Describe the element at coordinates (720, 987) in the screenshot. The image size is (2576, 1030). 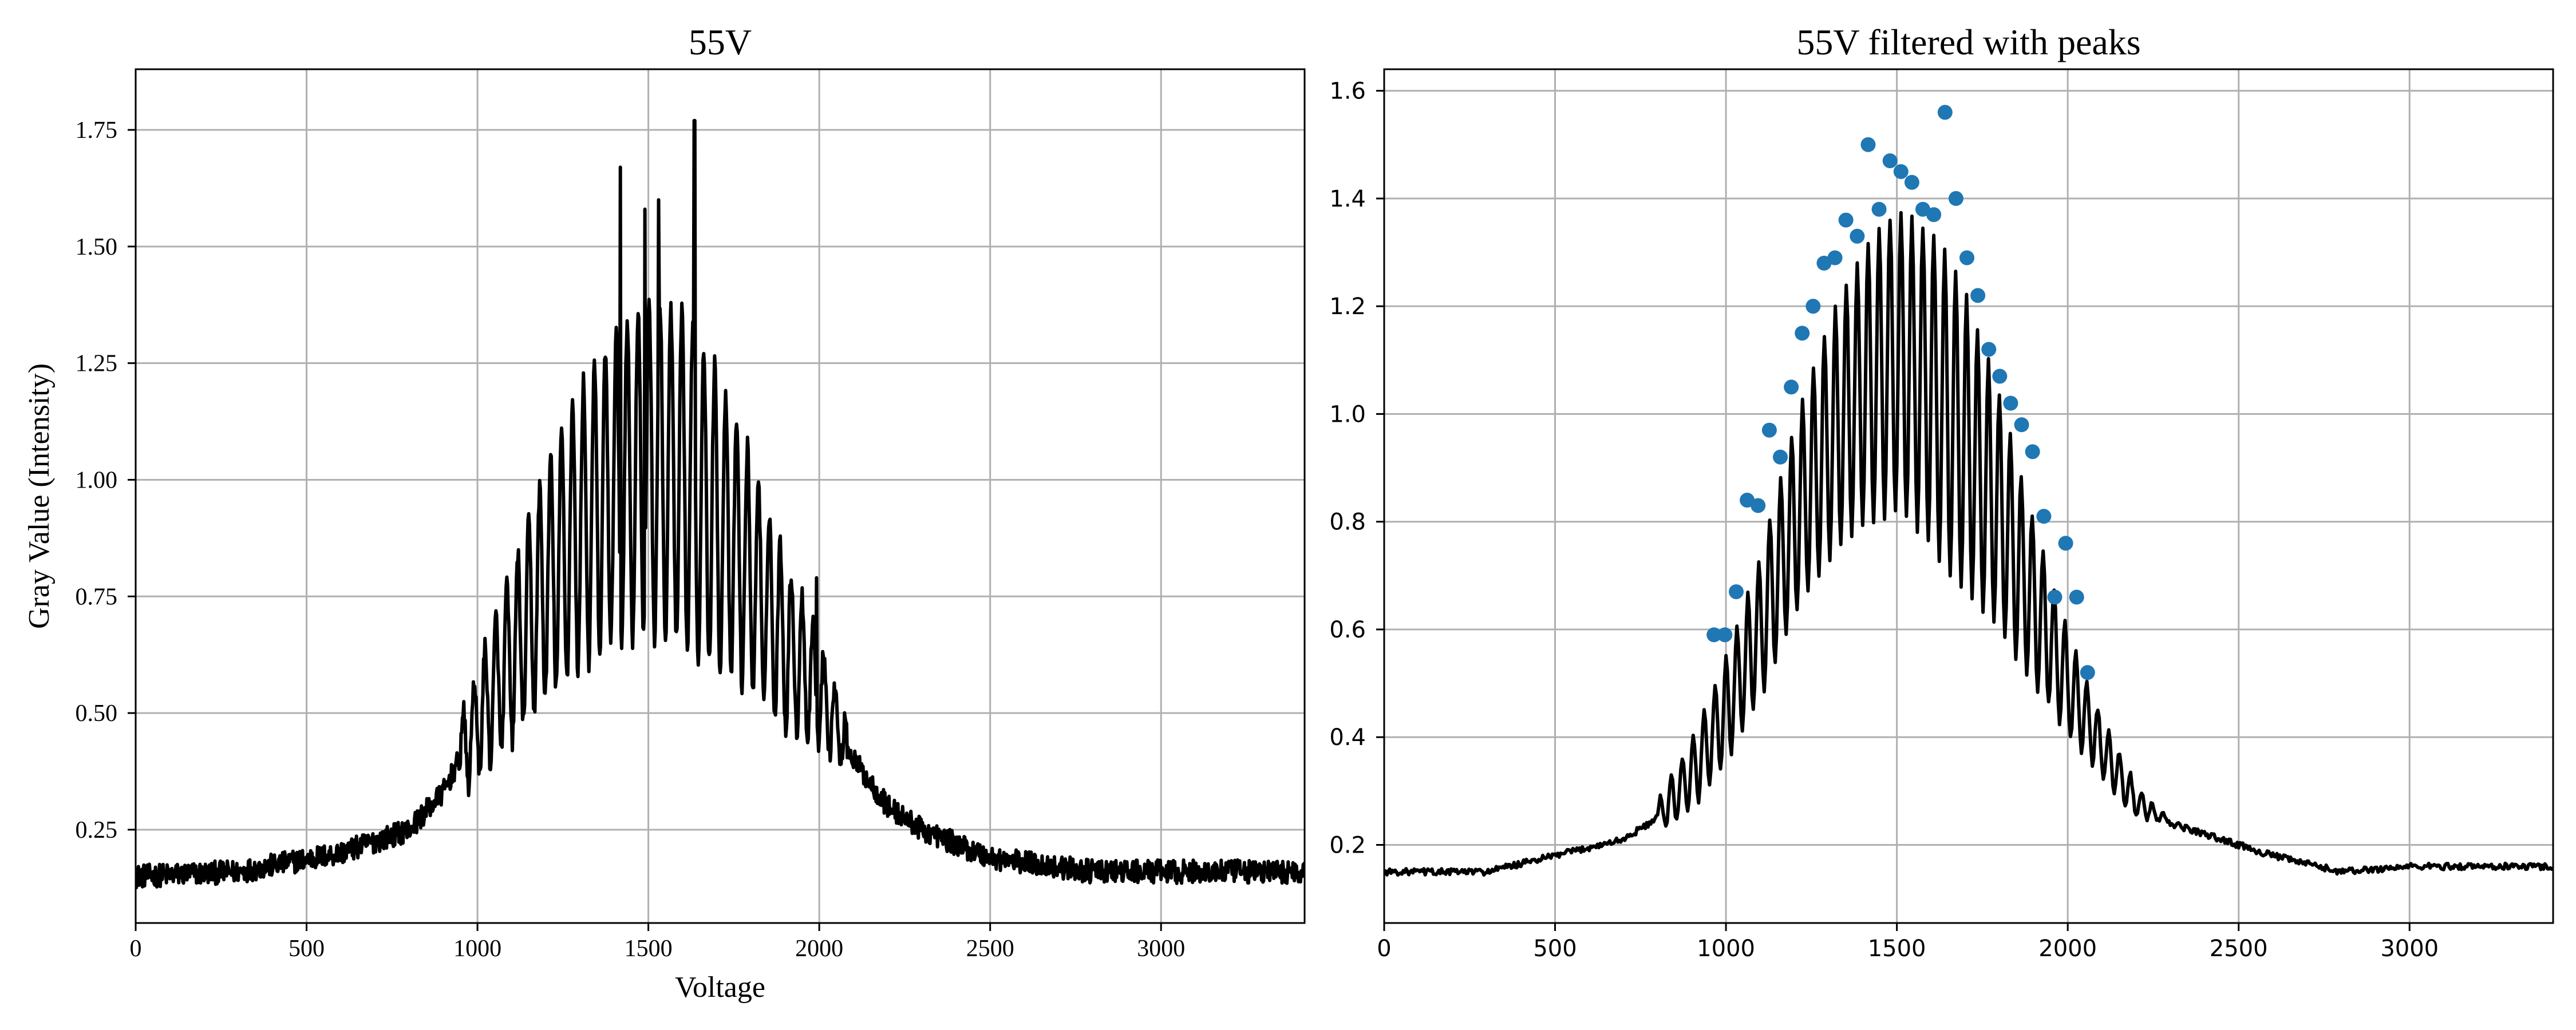
I see `x-axis-label-left: Voltage` at that location.